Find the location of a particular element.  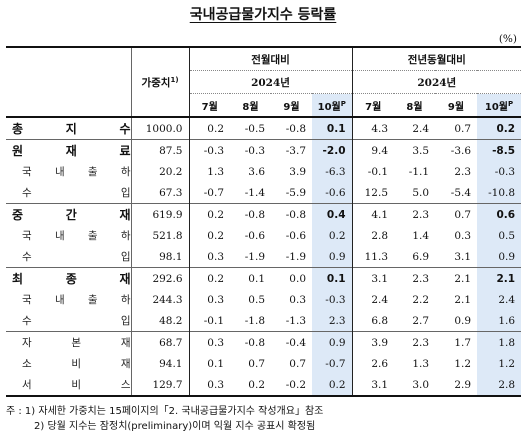

year-yoy-header: 2024년 is located at coordinates (436, 82).